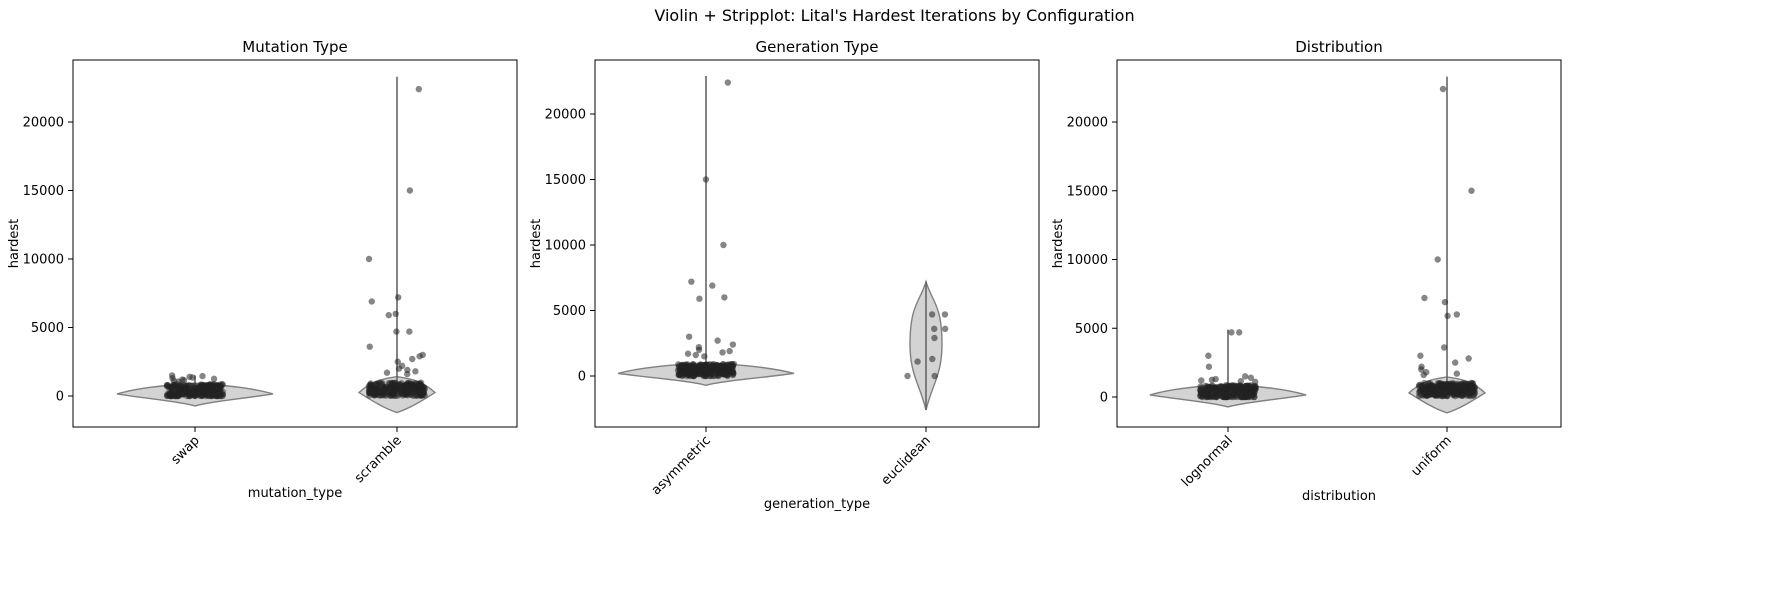  I want to click on x-axis-label: distribution, so click(1339, 496).